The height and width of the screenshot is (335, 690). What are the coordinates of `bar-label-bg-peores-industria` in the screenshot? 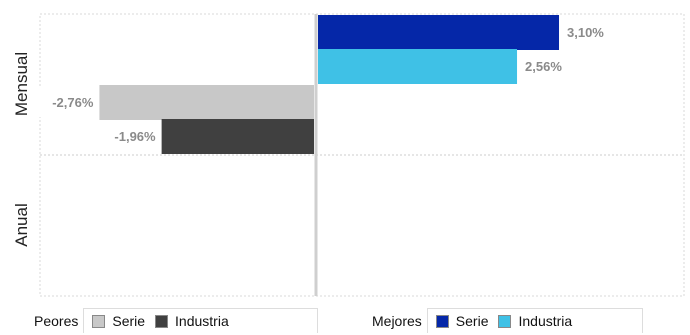 It's located at (122, 136).